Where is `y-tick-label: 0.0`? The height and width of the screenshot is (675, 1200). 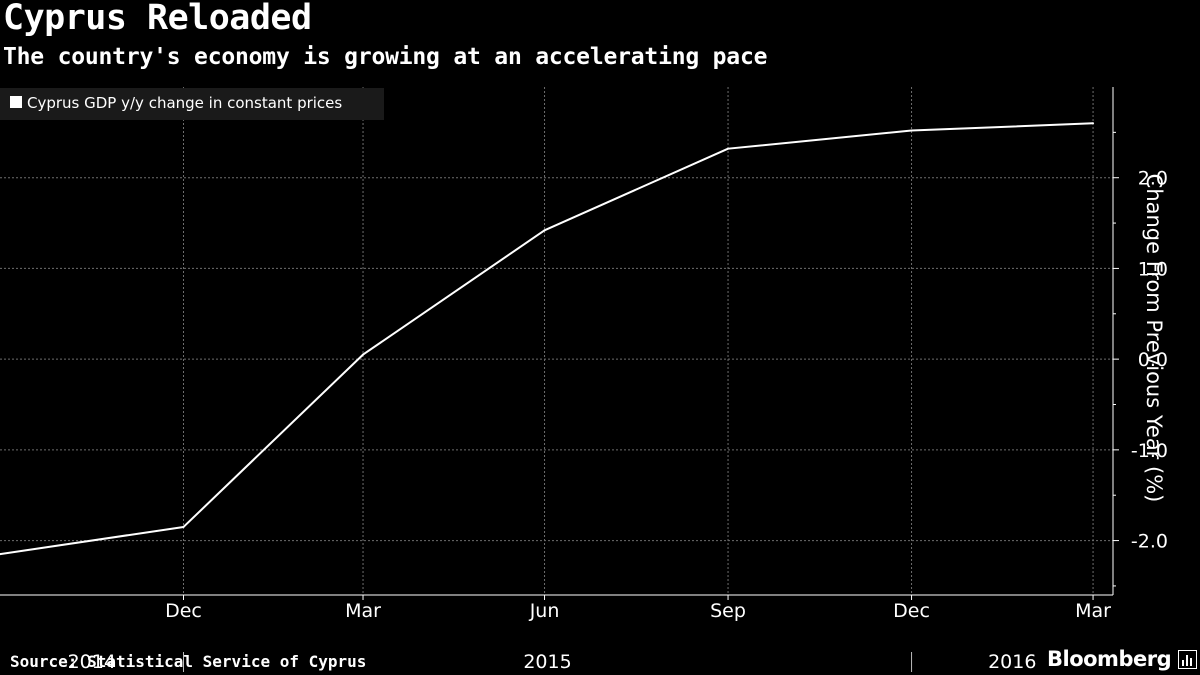 y-tick-label: 0.0 is located at coordinates (1153, 360).